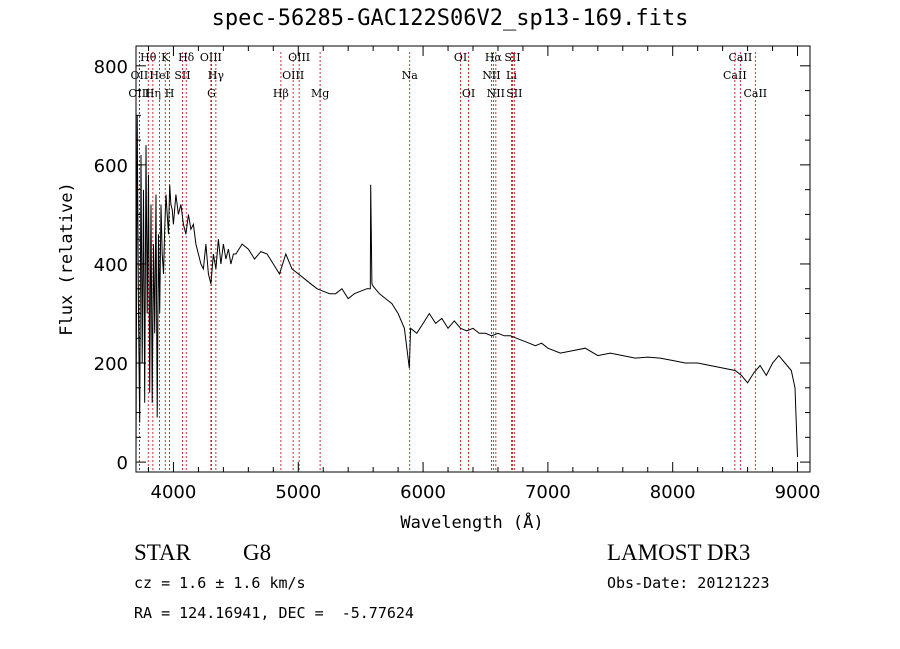 The width and height of the screenshot is (900, 649). What do you see at coordinates (274, 613) in the screenshot?
I see `coordinates: RA = 124.16941, DEC = -5.77624` at bounding box center [274, 613].